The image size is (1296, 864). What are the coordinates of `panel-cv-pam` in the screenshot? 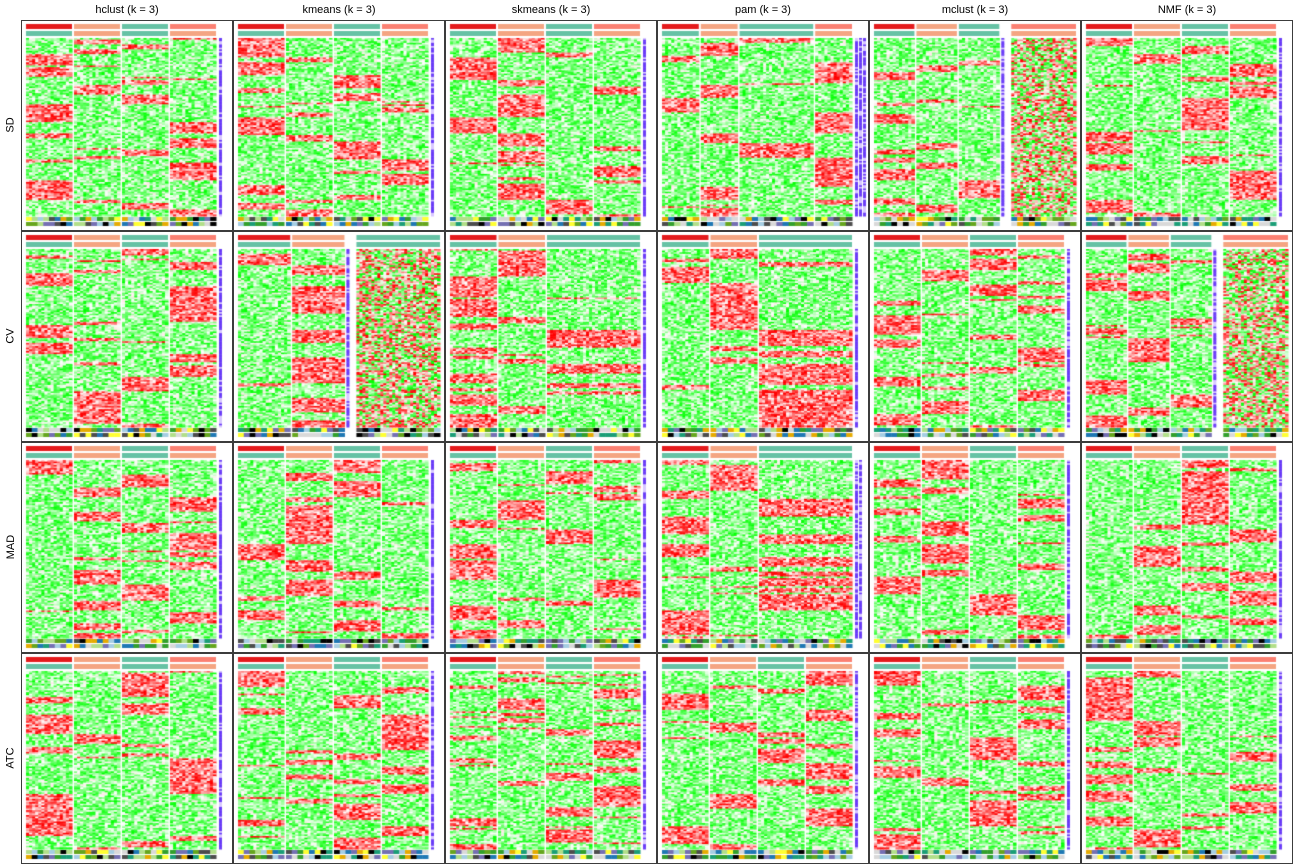 It's located at (763, 336).